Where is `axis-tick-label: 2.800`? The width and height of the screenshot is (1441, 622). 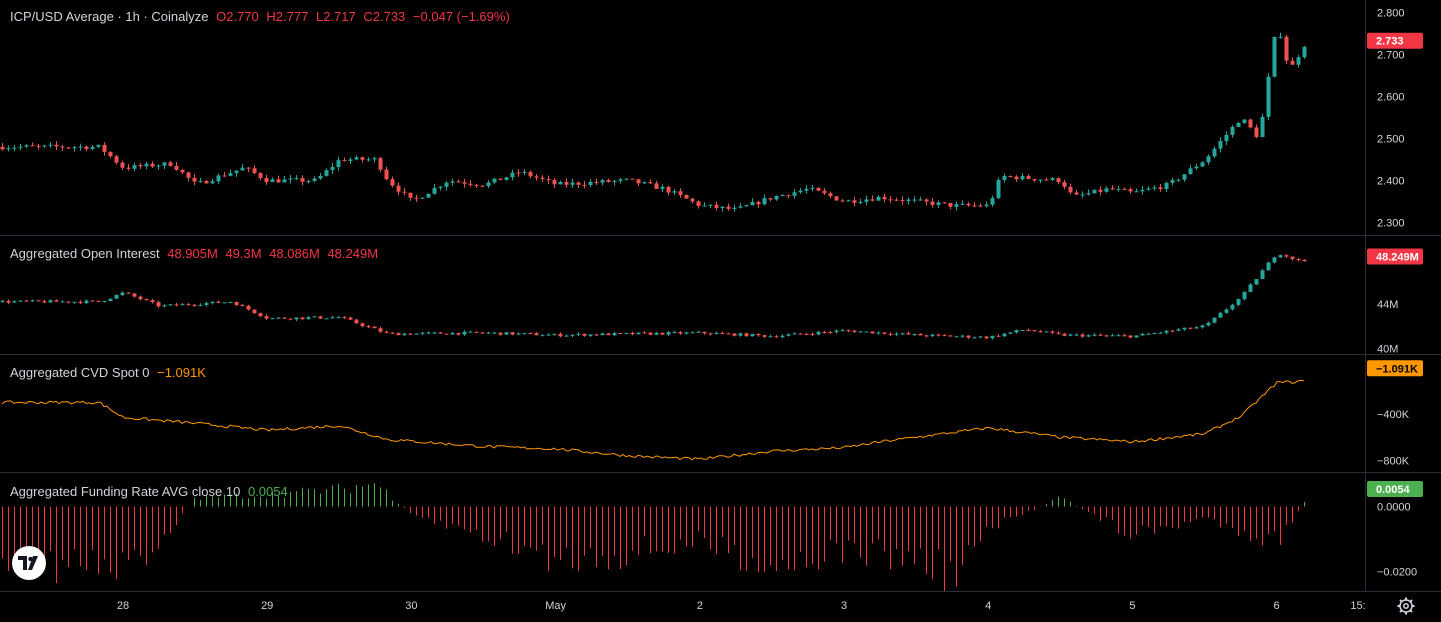
axis-tick-label: 2.800 is located at coordinates (1391, 14).